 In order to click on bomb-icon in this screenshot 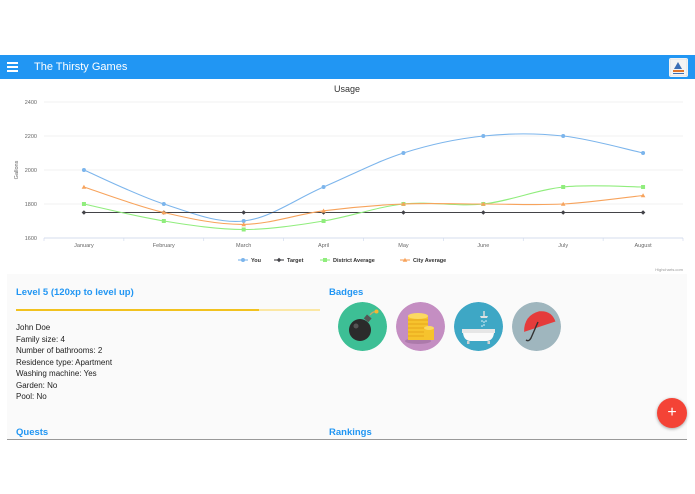, I will do `click(362, 326)`.